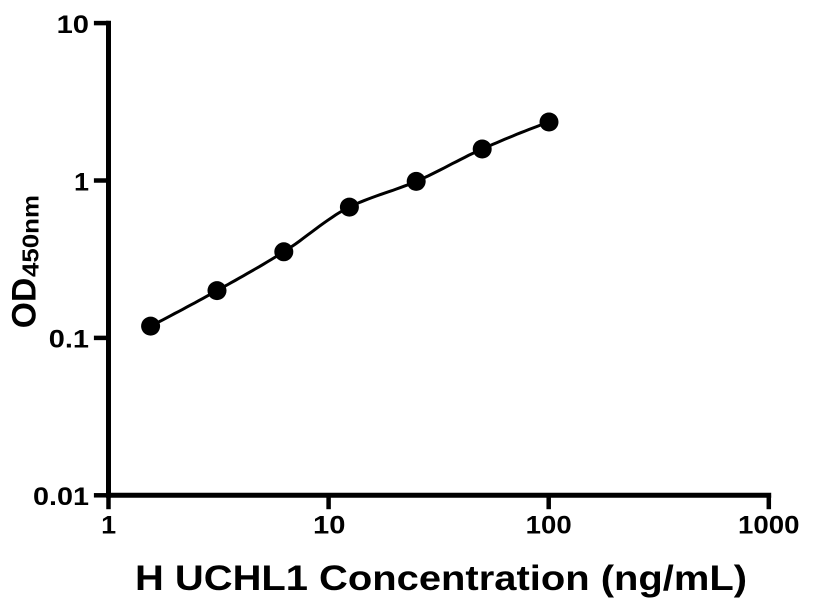 The width and height of the screenshot is (816, 612). What do you see at coordinates (549, 525) in the screenshot?
I see `svg-text: 100` at bounding box center [549, 525].